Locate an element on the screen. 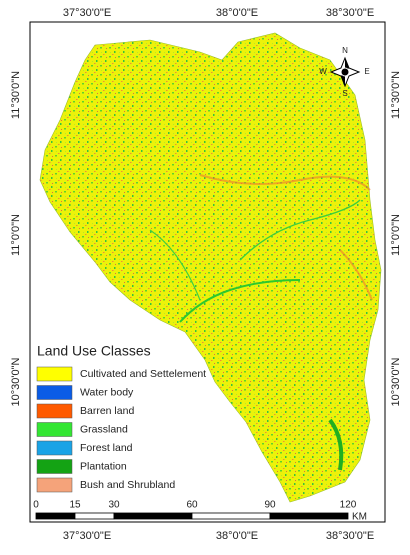 This screenshot has height=555, width=410. compass: N S E W is located at coordinates (344, 72).